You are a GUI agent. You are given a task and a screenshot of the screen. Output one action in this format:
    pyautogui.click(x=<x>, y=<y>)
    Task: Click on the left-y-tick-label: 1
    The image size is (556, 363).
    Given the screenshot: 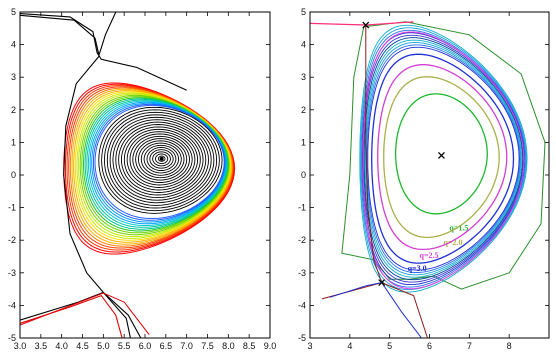 What is the action you would take?
    pyautogui.click(x=13, y=142)
    